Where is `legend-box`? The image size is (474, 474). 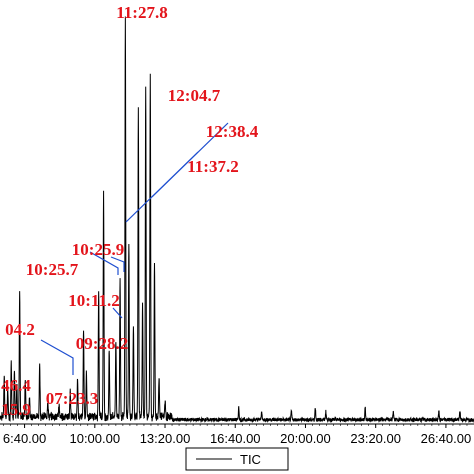
legend-box is located at coordinates (237, 459).